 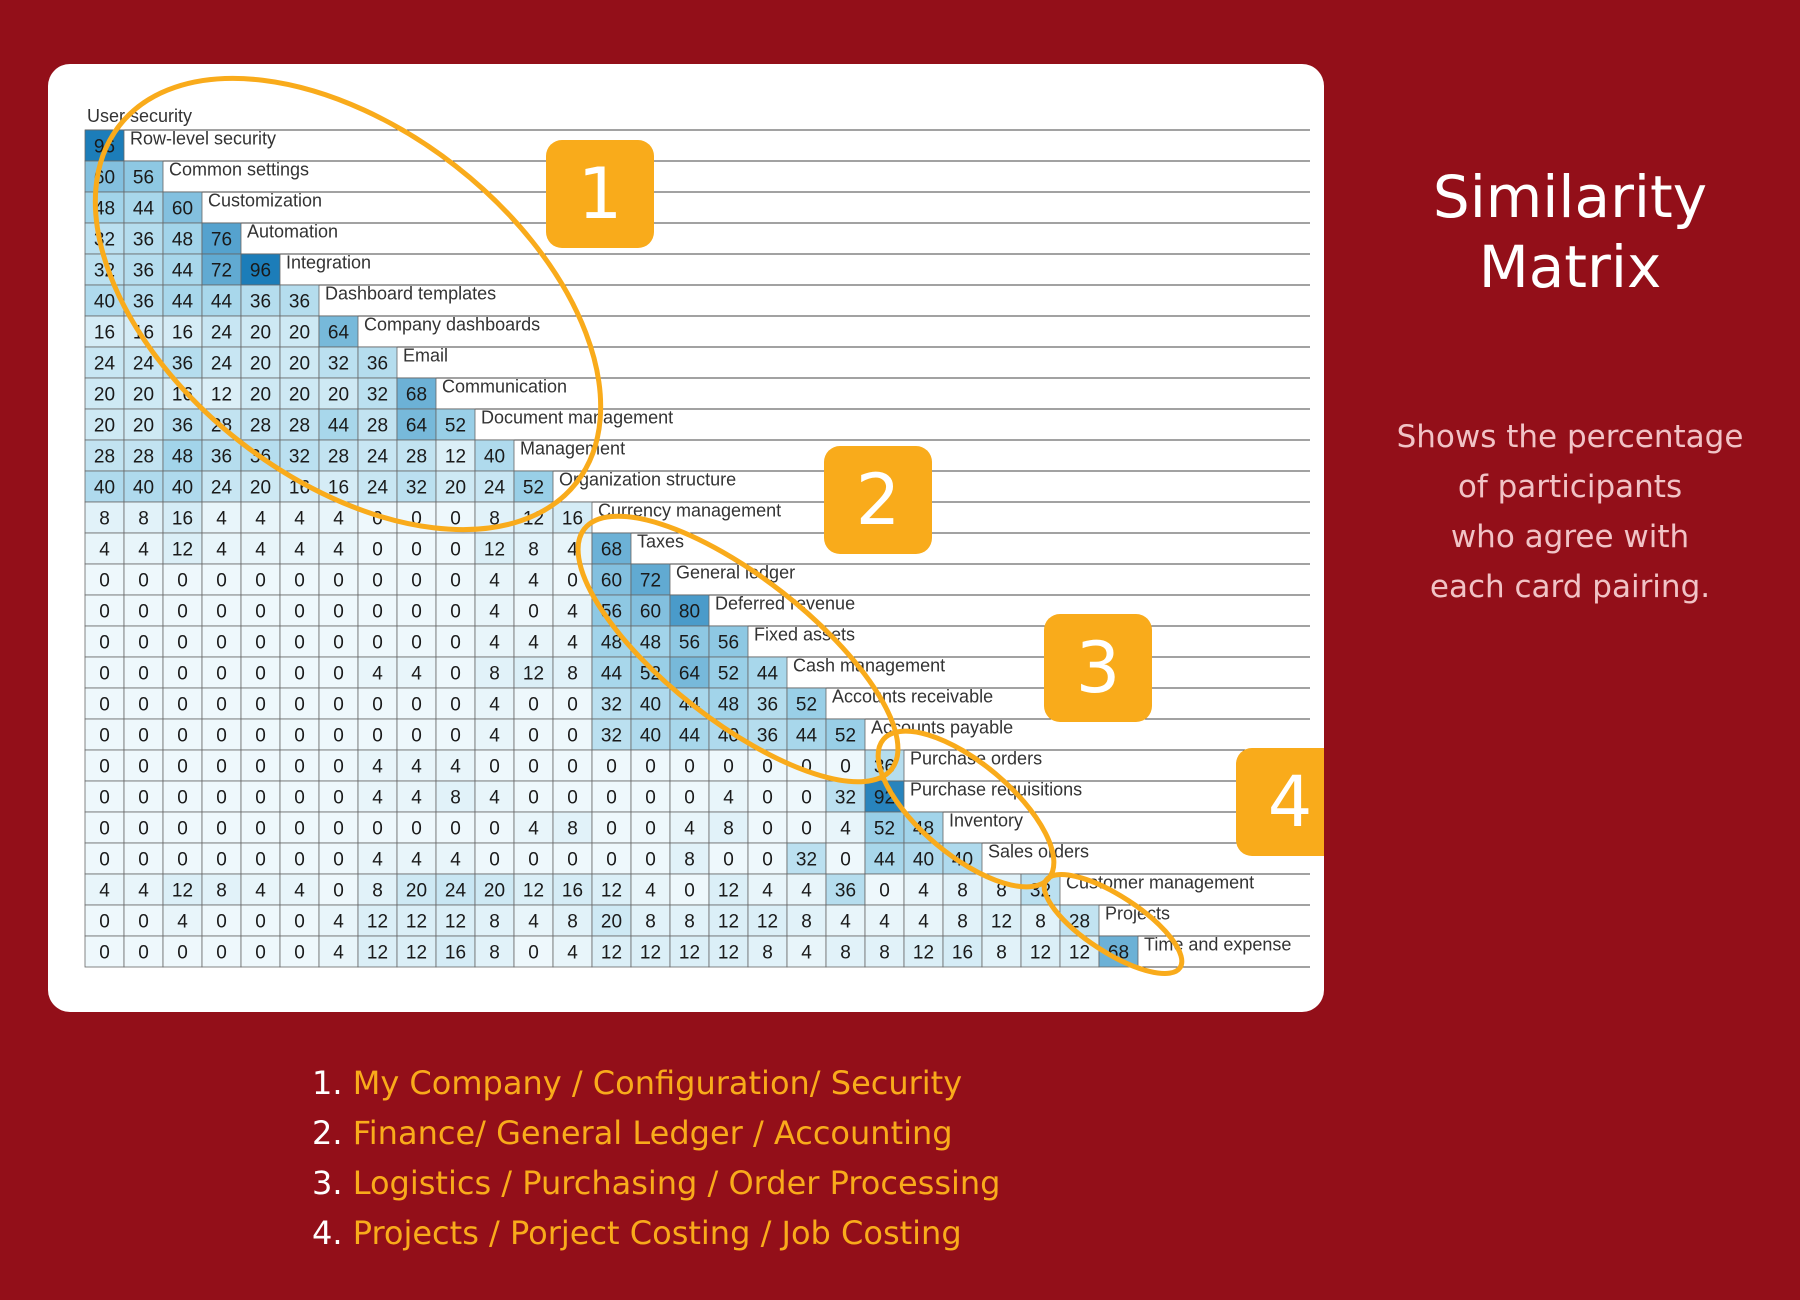 I want to click on cell-value: 76, so click(x=221, y=240).